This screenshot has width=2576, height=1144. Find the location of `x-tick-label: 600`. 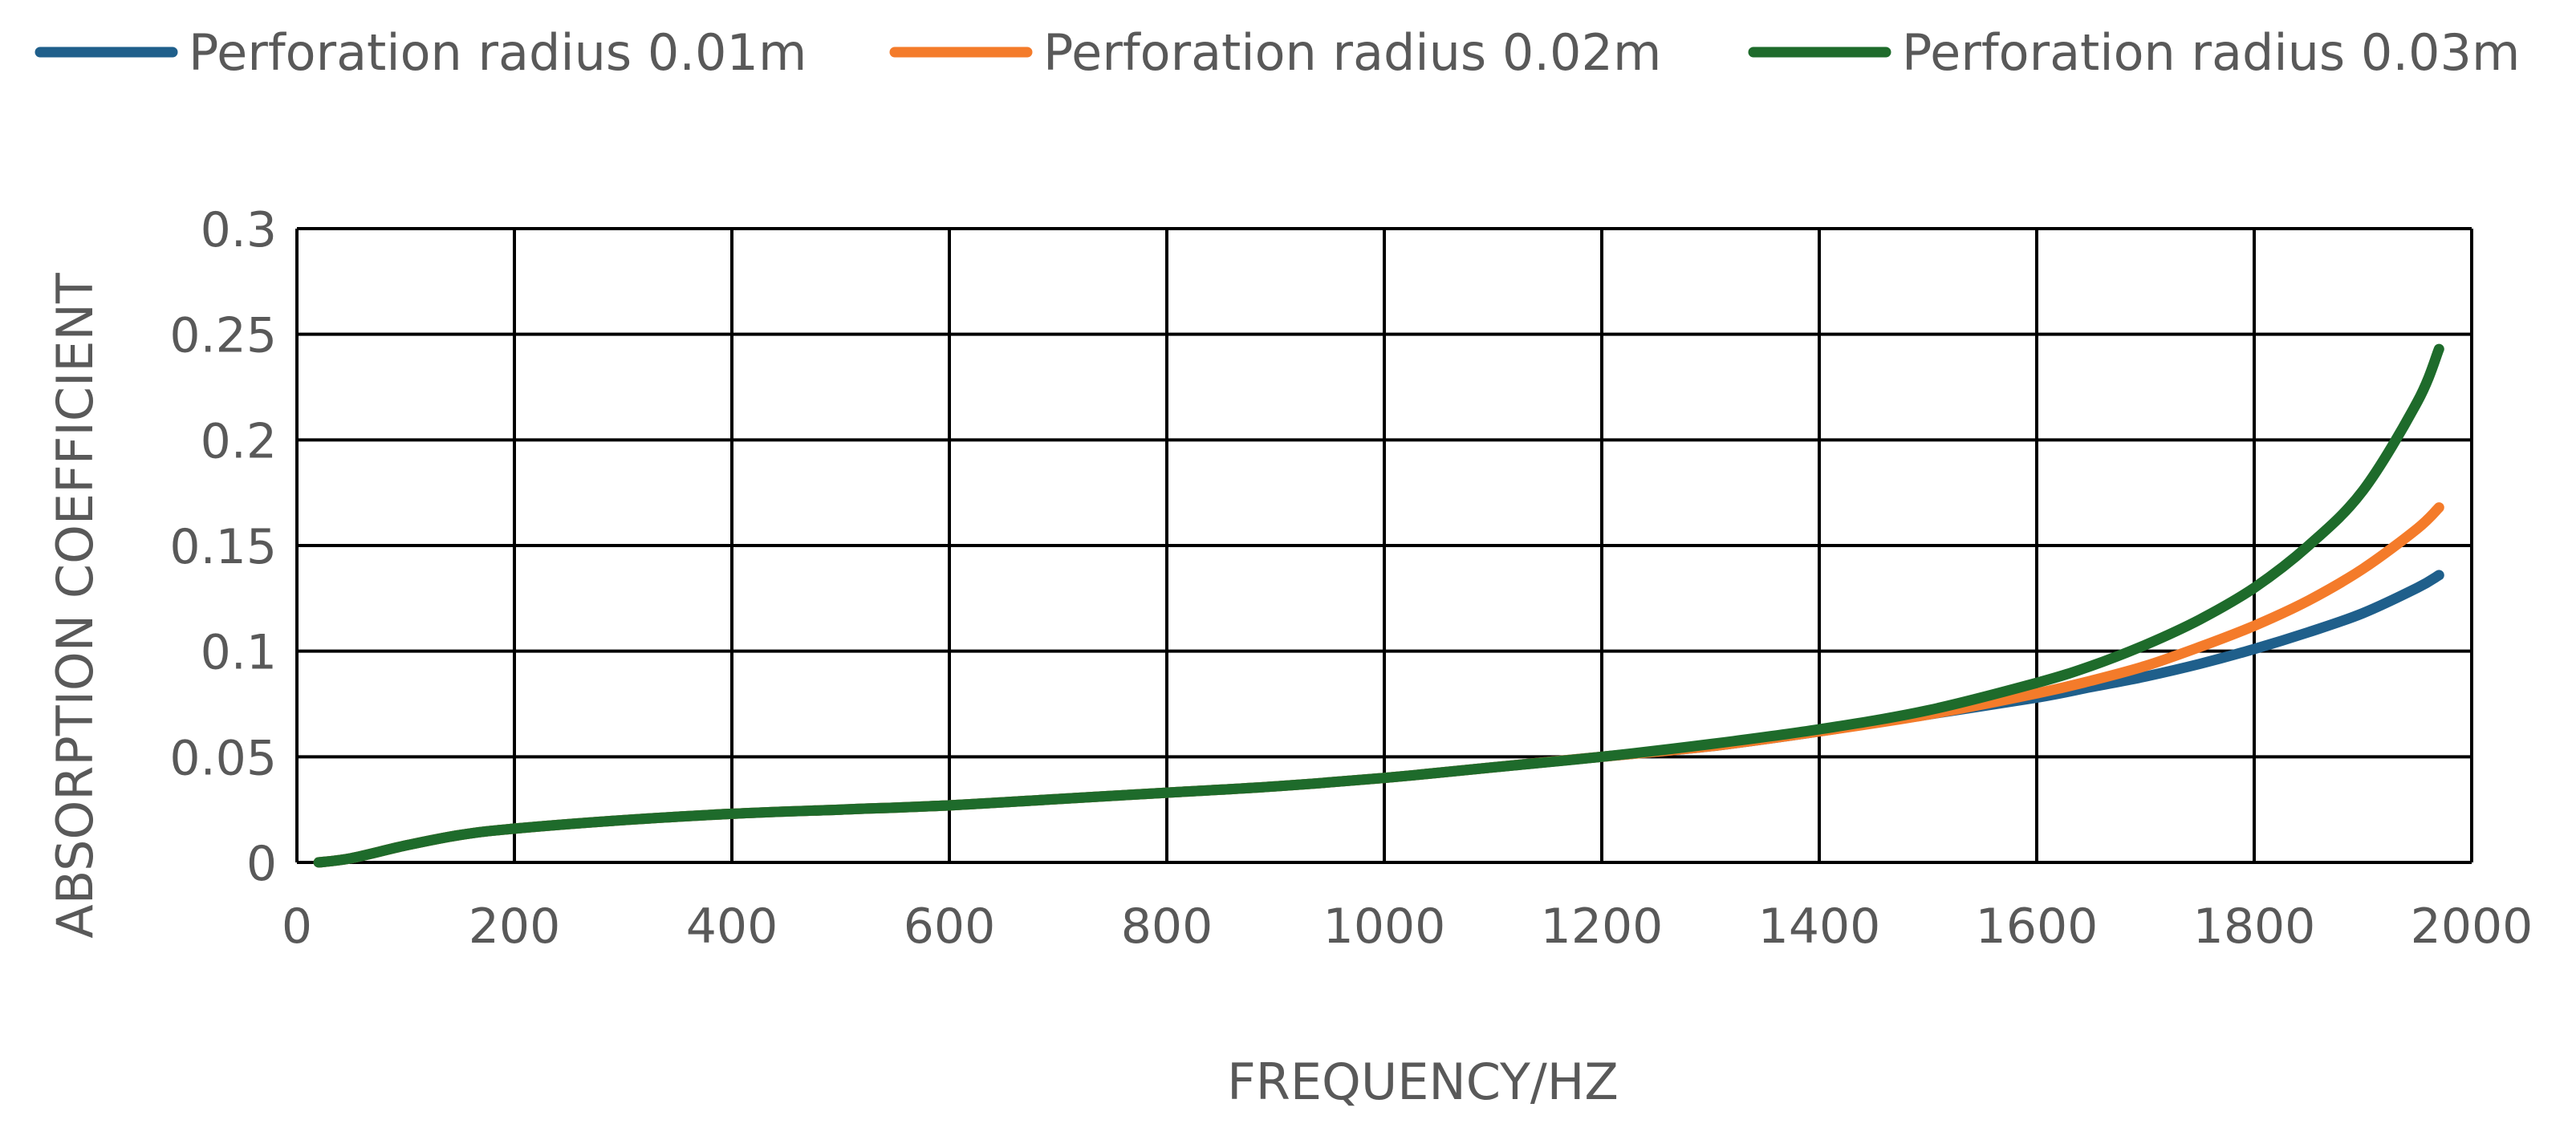

x-tick-label: 600 is located at coordinates (950, 927).